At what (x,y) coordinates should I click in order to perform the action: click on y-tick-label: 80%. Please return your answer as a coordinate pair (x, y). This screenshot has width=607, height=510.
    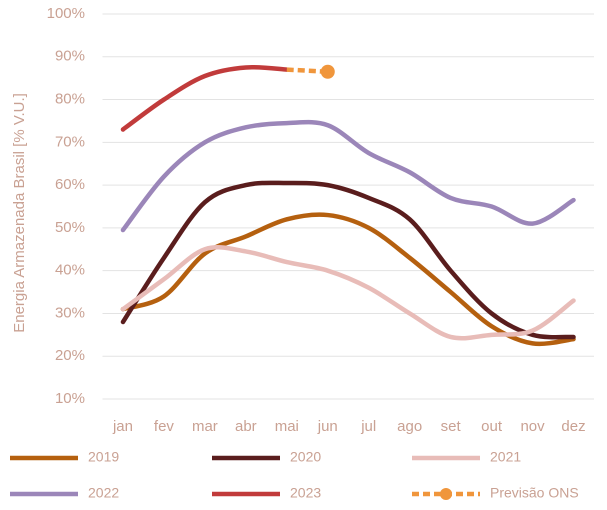
    Looking at the image, I should click on (70, 99).